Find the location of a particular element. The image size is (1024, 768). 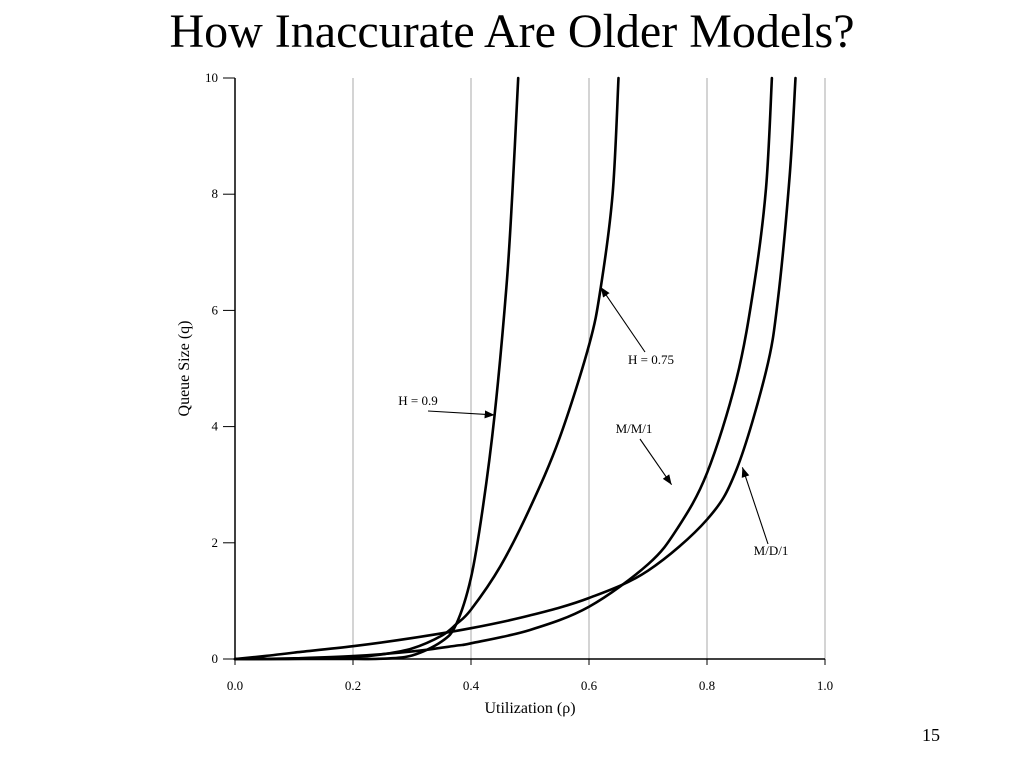

y-axis-label: Queue Size (q) is located at coordinates (184, 369).